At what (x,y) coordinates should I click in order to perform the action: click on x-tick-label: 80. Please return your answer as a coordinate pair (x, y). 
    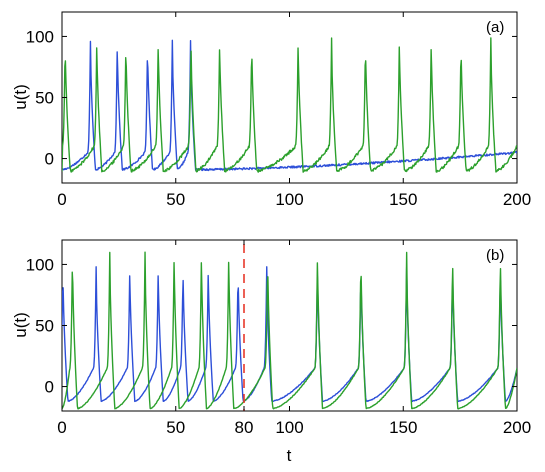
    Looking at the image, I should click on (244, 427).